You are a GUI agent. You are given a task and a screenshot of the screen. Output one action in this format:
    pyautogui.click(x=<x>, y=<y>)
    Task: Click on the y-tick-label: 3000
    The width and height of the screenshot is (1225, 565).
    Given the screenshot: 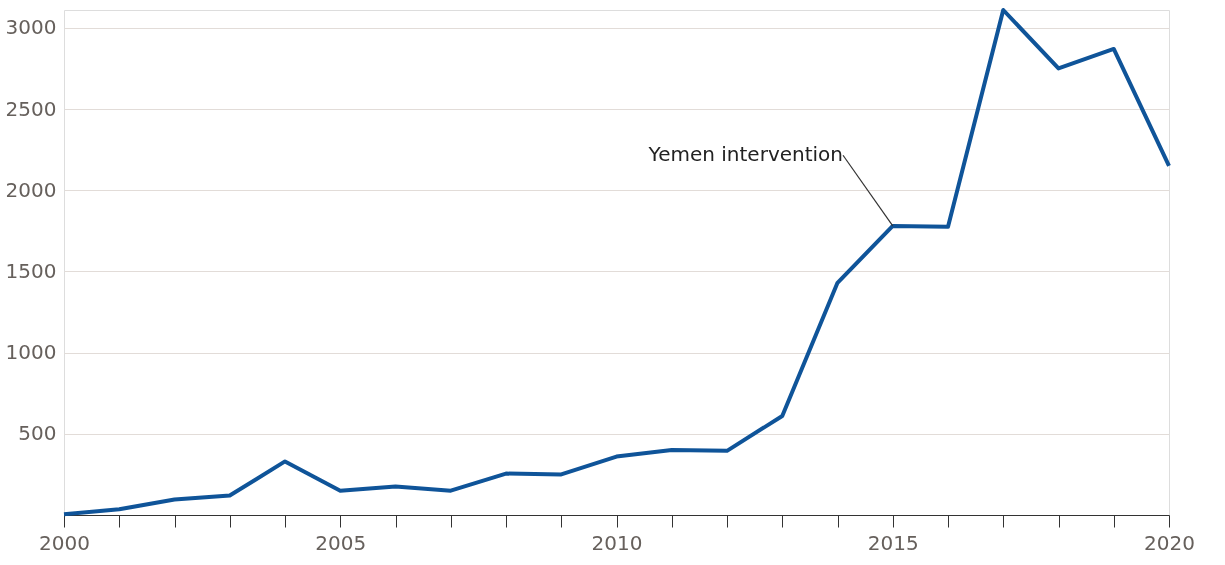 What is the action you would take?
    pyautogui.click(x=31, y=27)
    